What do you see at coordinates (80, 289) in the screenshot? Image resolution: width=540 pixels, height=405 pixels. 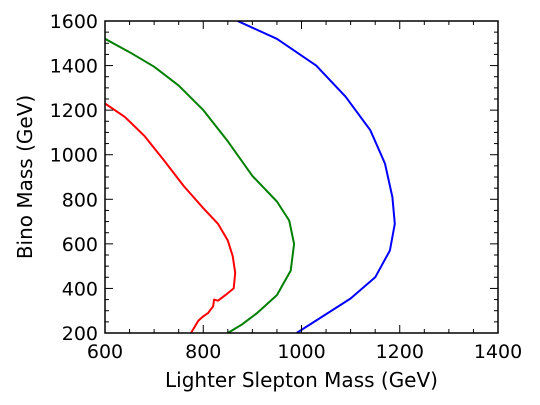 I see `y-tick-label: 400` at bounding box center [80, 289].